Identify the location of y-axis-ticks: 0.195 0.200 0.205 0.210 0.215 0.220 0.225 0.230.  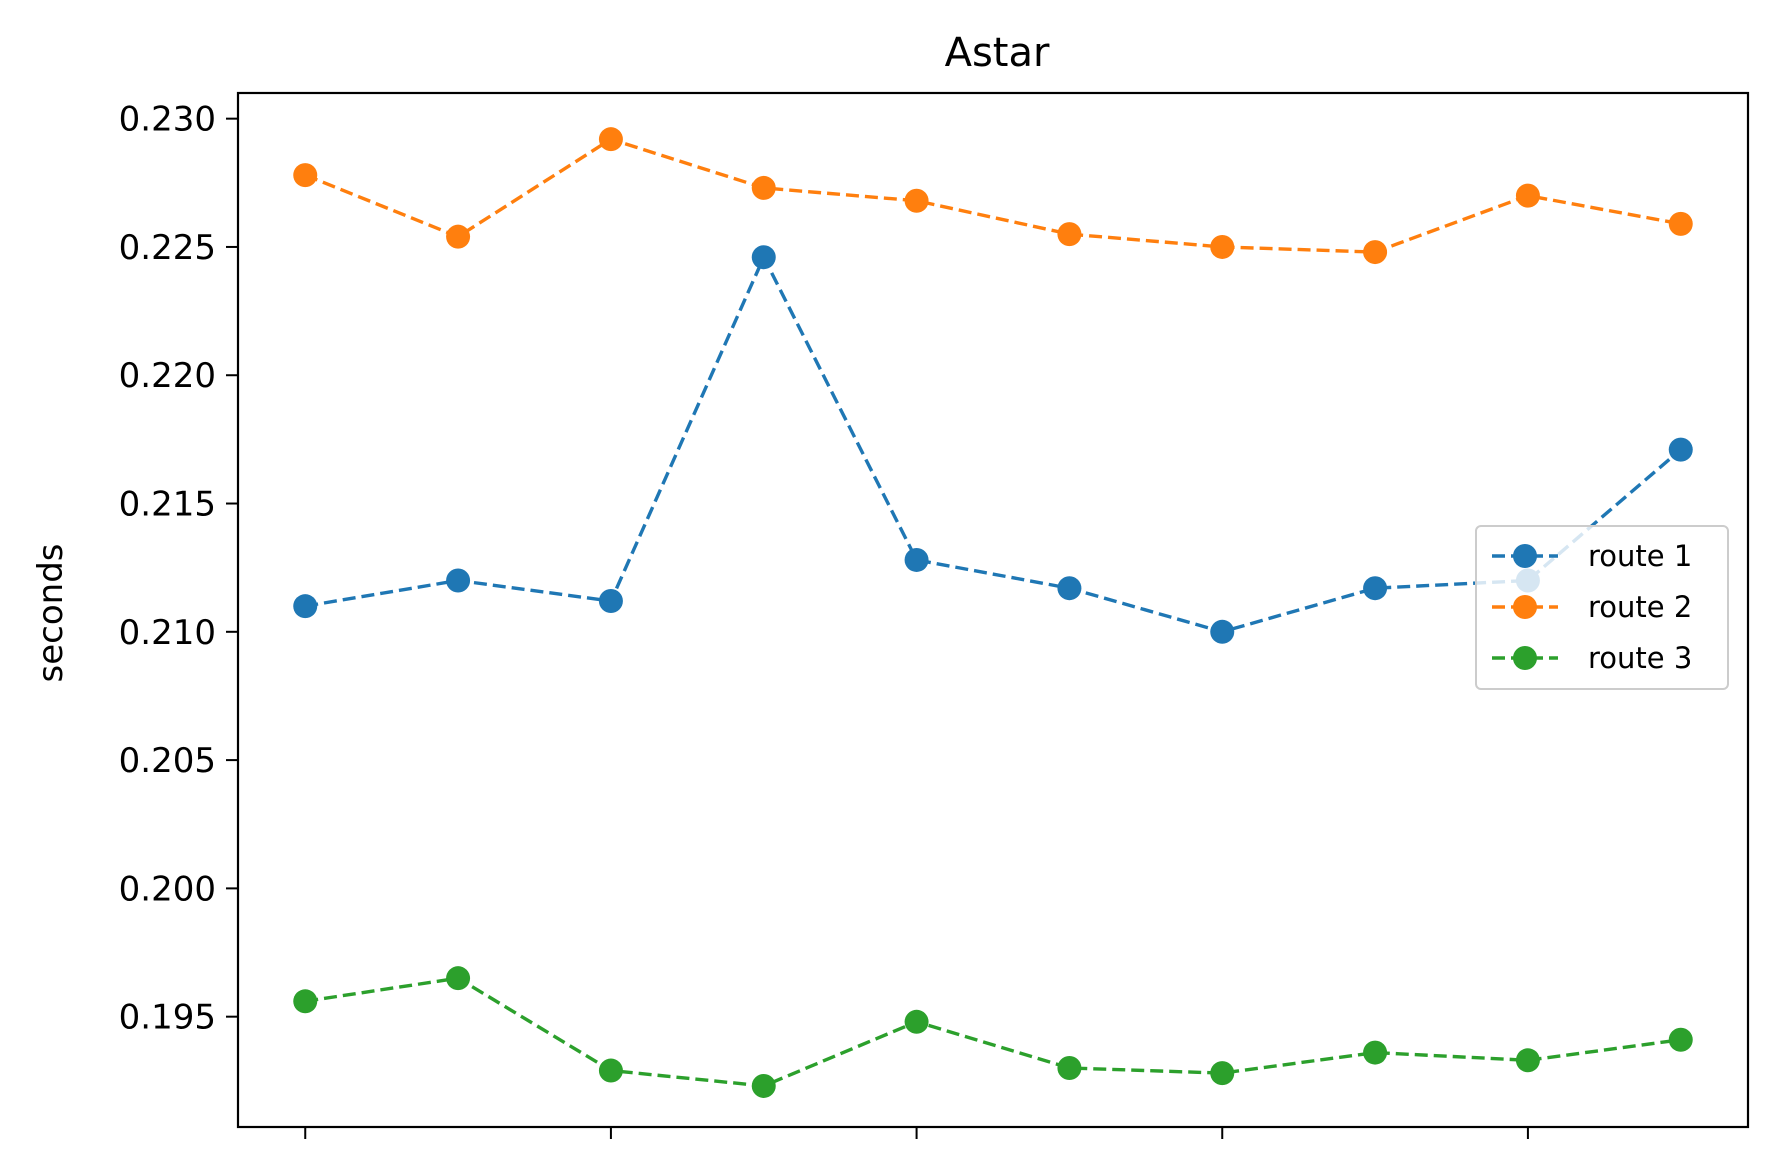
(178, 569).